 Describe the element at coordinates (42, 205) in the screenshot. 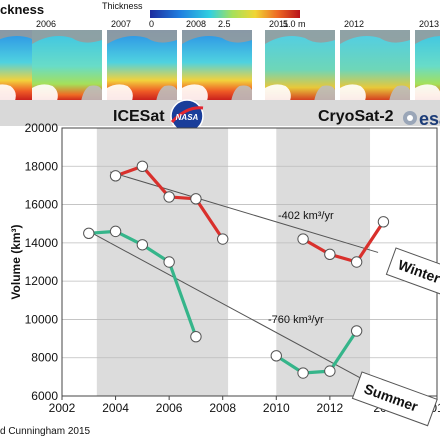

I see `y-tick-label: 16000` at that location.